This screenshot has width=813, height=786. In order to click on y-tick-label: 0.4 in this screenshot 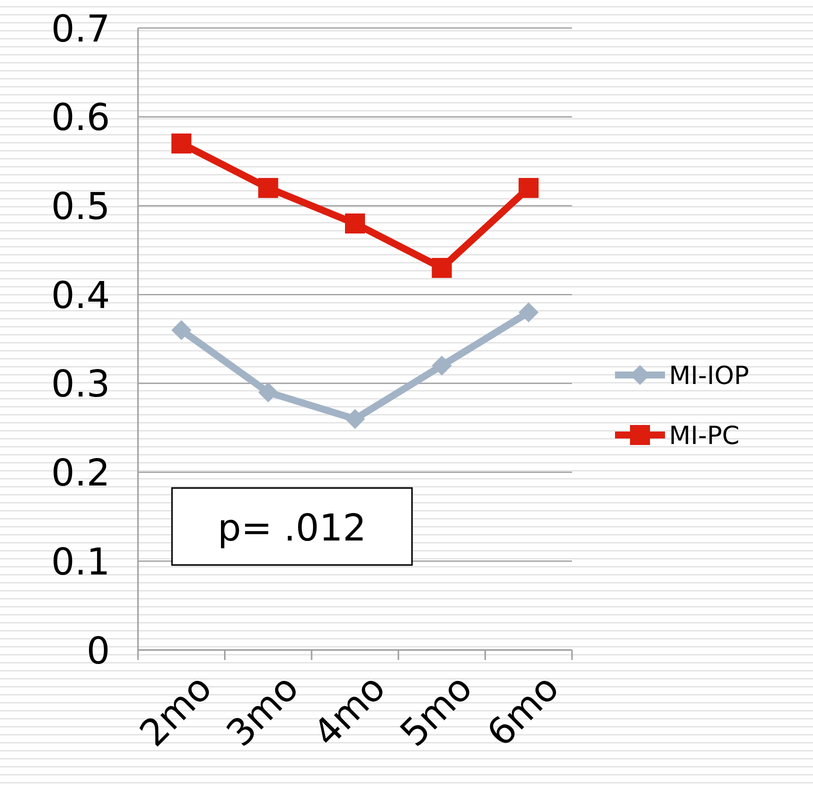, I will do `click(80, 295)`.